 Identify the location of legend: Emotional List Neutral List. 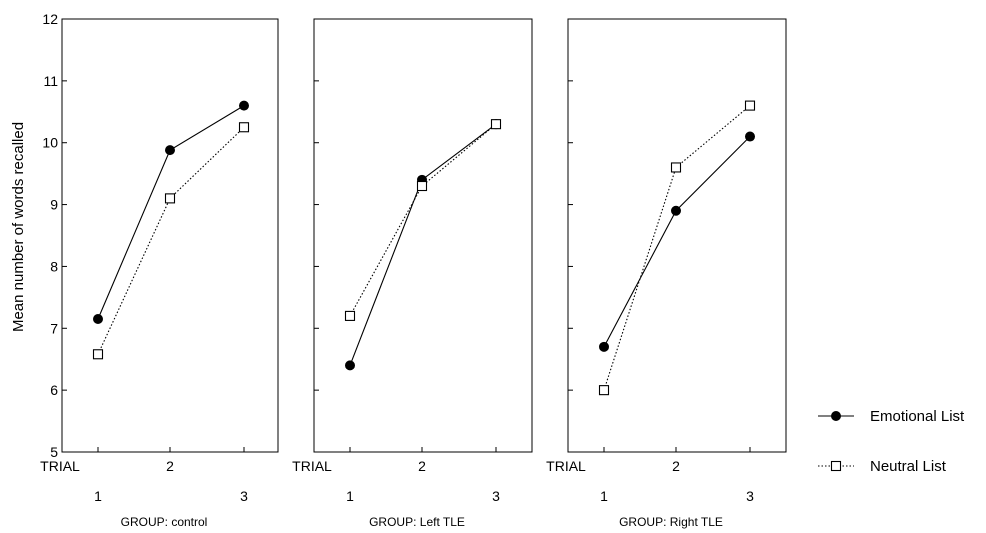
(891, 441).